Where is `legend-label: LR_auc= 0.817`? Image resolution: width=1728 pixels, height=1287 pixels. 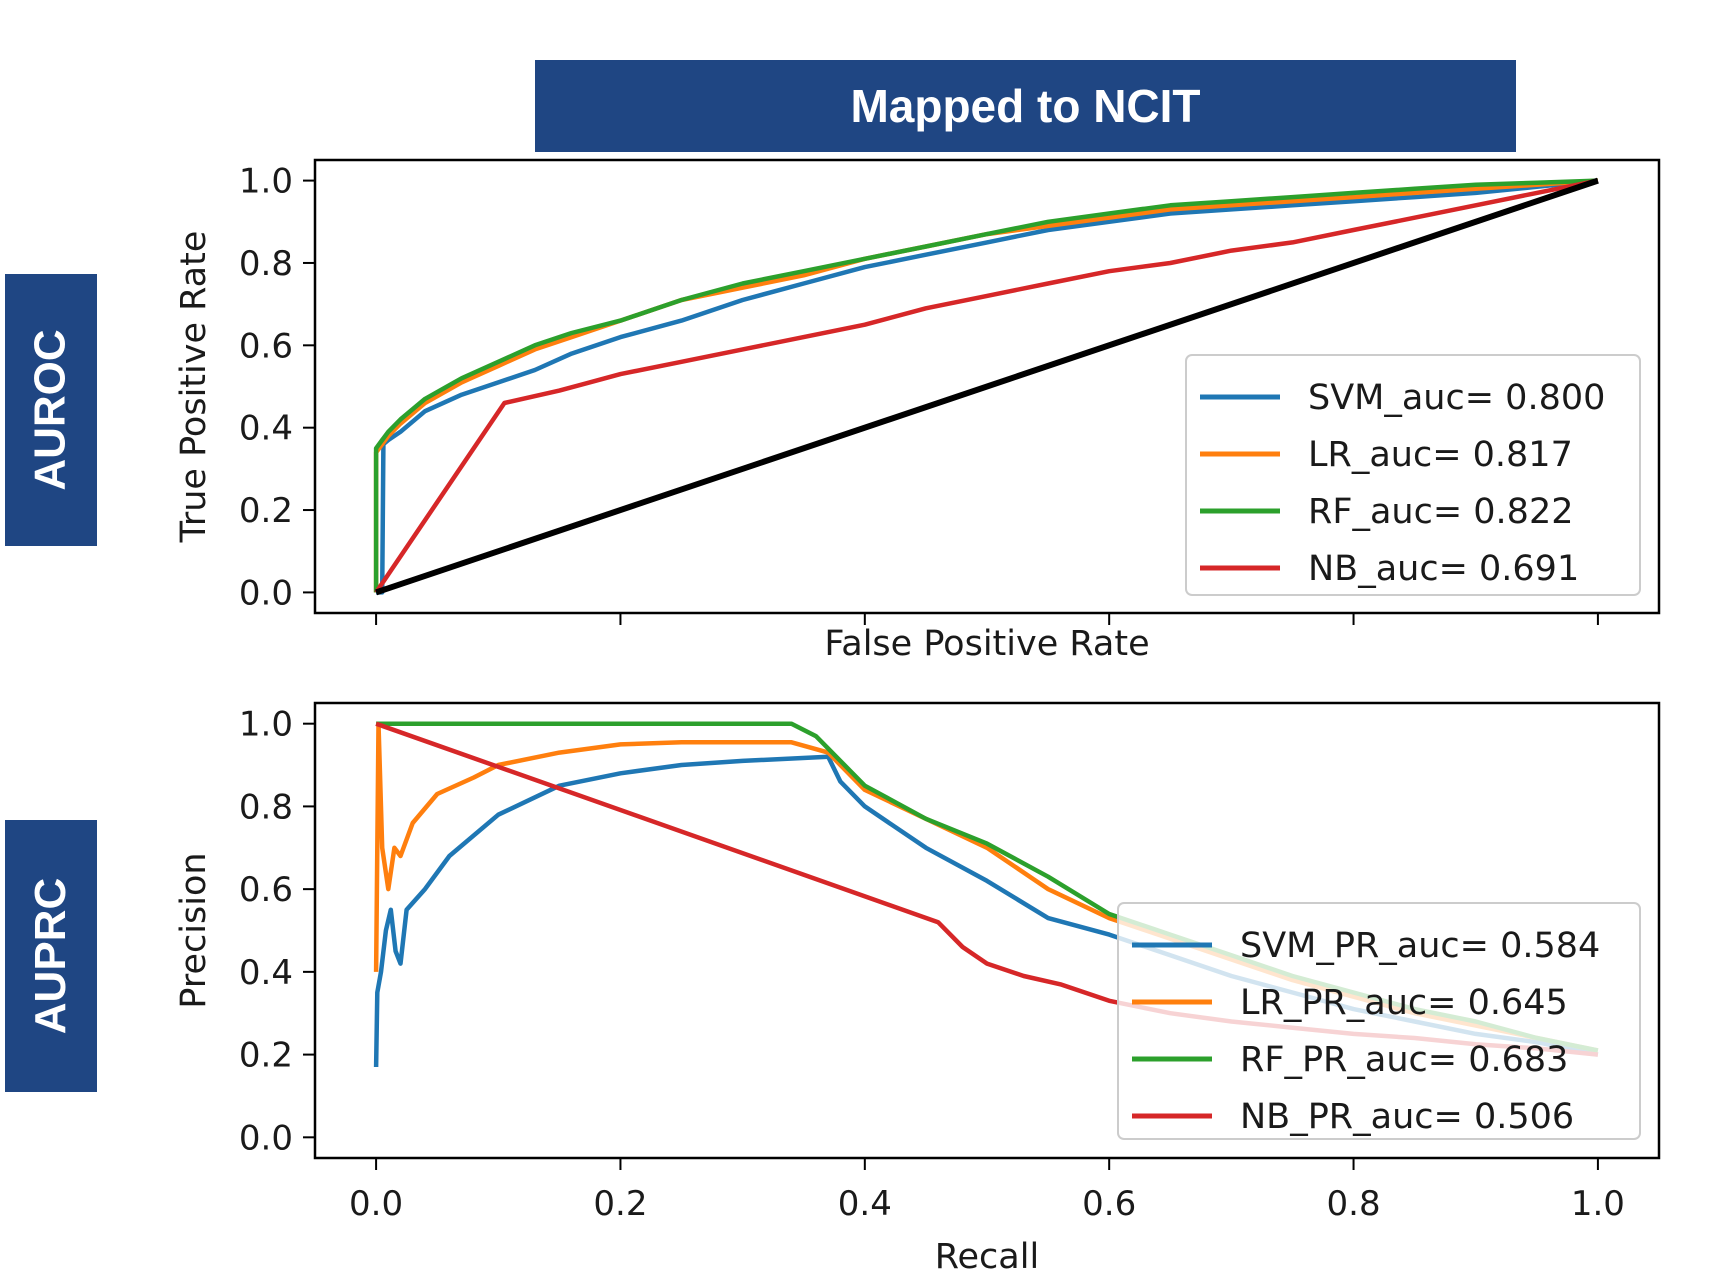 legend-label: LR_auc= 0.817 is located at coordinates (1440, 455).